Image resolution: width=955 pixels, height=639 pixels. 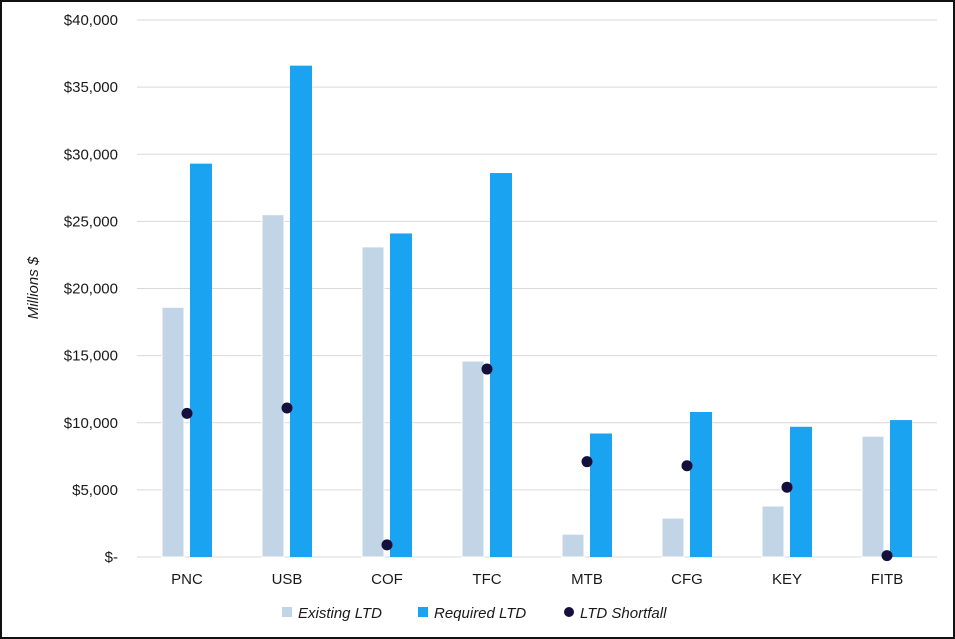 What do you see at coordinates (95, 490) in the screenshot?
I see `y-tick-label: $5,000` at bounding box center [95, 490].